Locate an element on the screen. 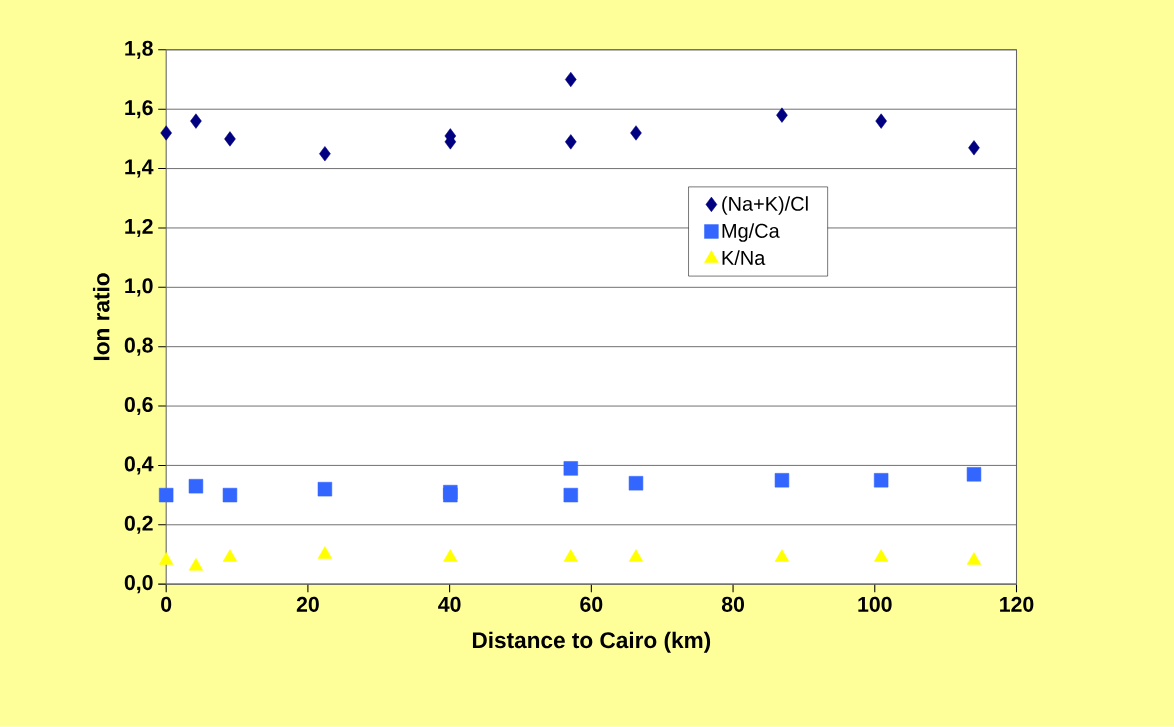  x-tick-label: 100 is located at coordinates (875, 604).